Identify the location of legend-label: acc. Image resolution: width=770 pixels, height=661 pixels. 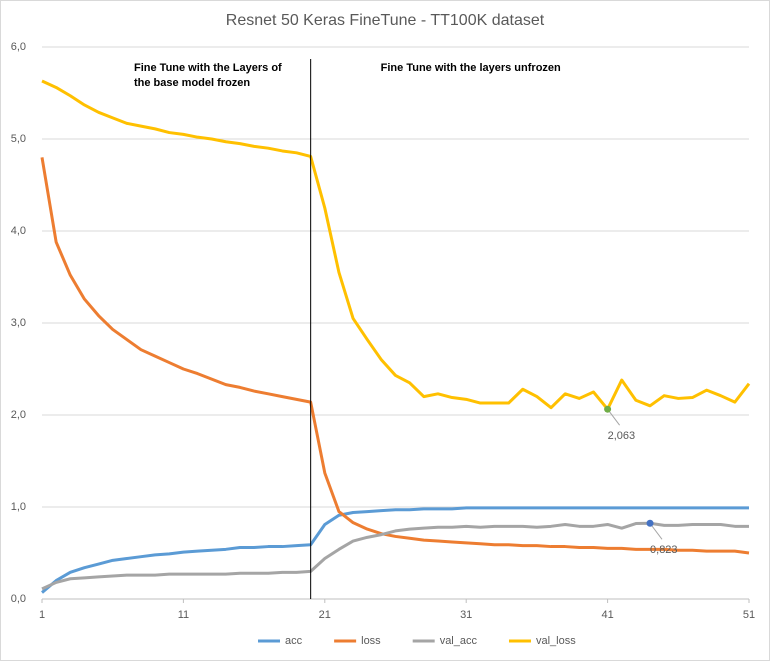
(294, 641).